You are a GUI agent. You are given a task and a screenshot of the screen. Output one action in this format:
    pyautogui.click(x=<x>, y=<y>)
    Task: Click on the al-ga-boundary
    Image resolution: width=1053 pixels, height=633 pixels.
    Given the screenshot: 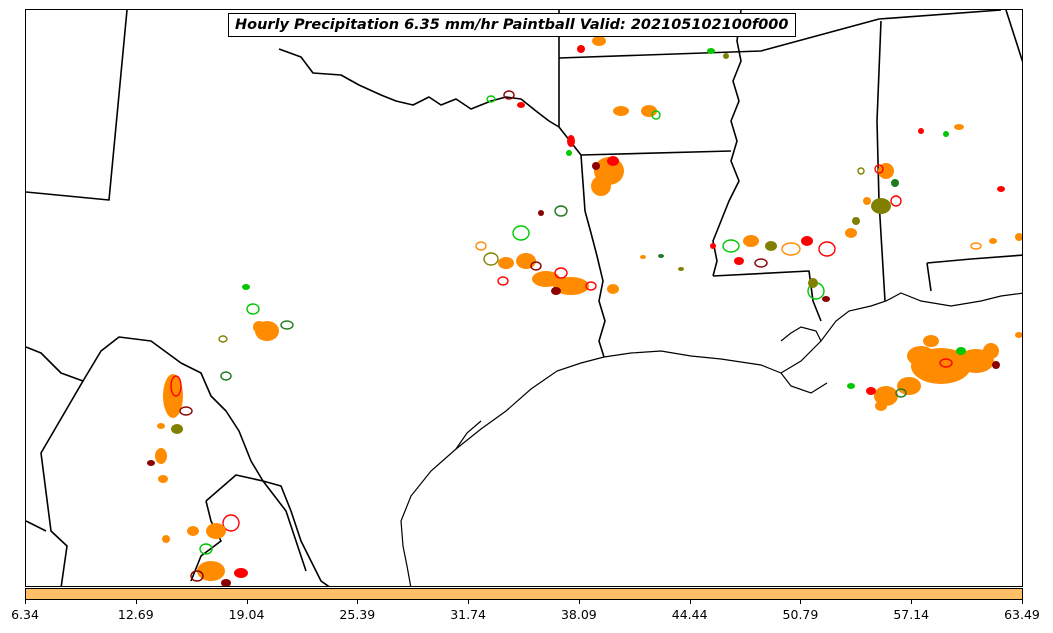 What is the action you would take?
    pyautogui.click(x=1013, y=36)
    